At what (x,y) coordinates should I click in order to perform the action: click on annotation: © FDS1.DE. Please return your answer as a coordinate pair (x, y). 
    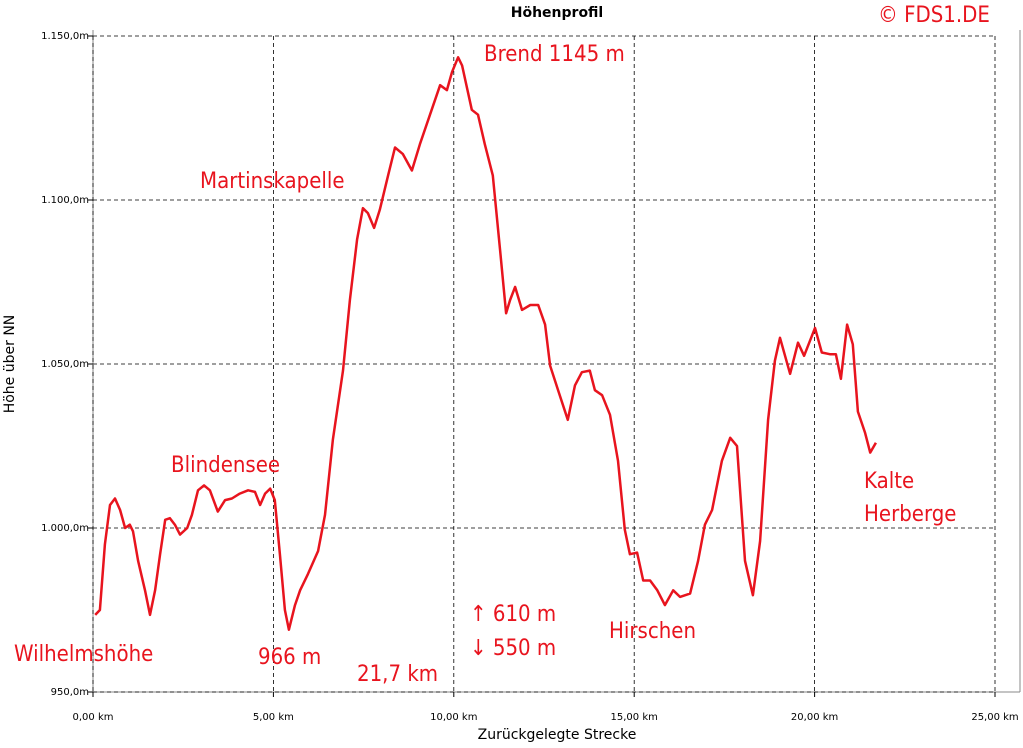
    Looking at the image, I should click on (934, 15).